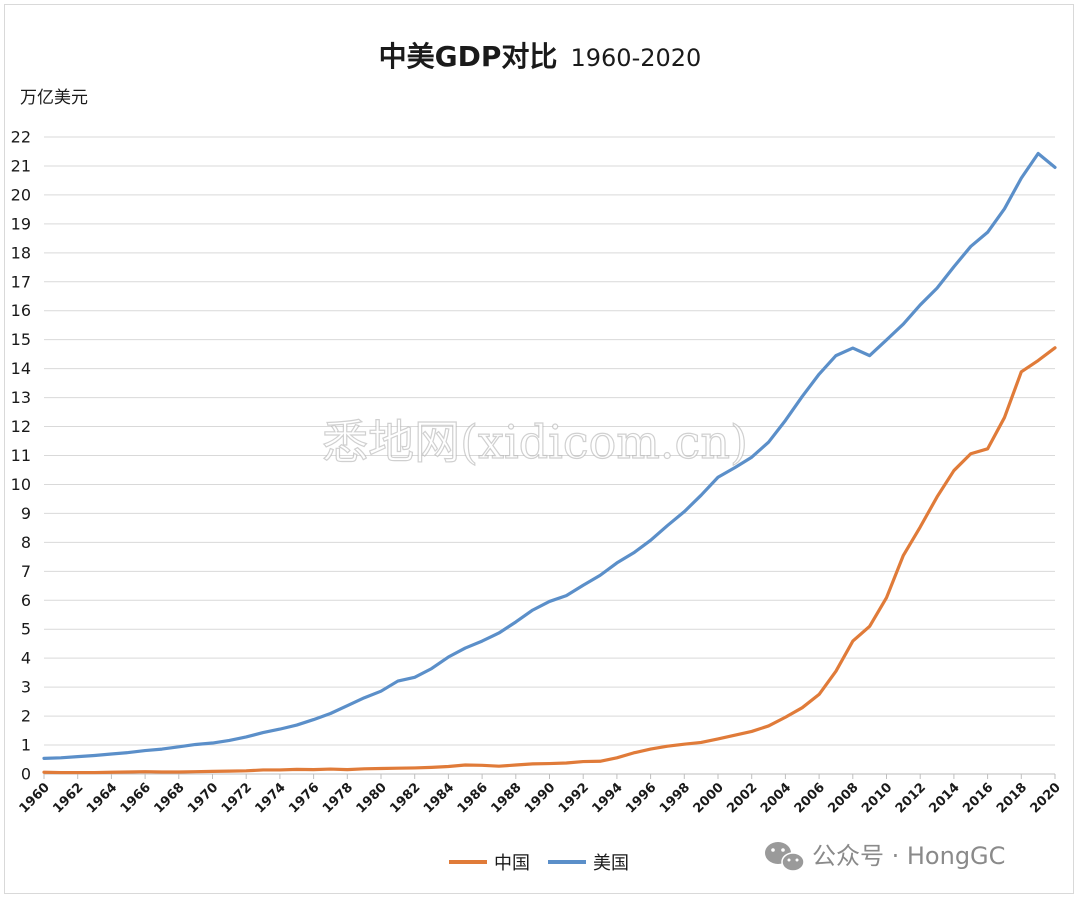 The image size is (1080, 899). I want to click on y-tick-label: 1, so click(26, 745).